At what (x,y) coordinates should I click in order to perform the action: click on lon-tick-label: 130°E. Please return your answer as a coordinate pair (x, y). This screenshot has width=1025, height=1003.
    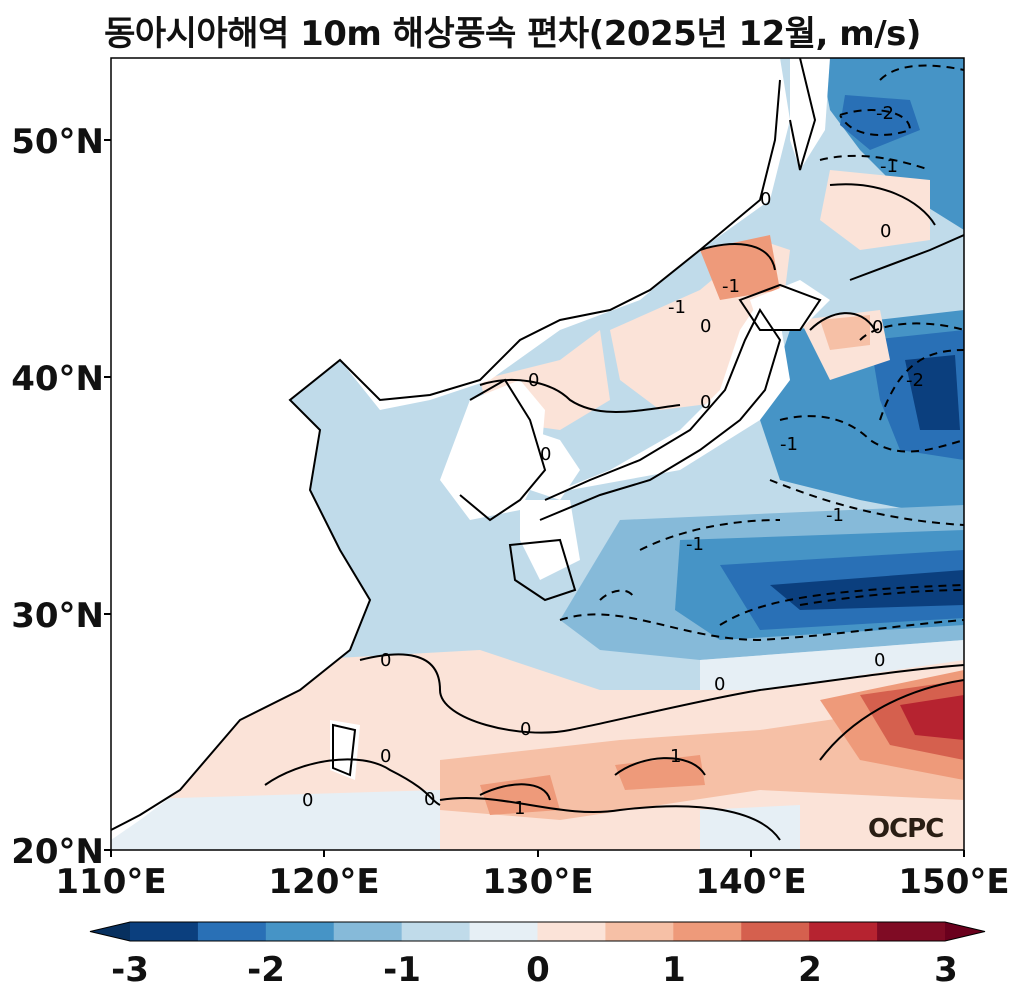
    Looking at the image, I should click on (538, 882).